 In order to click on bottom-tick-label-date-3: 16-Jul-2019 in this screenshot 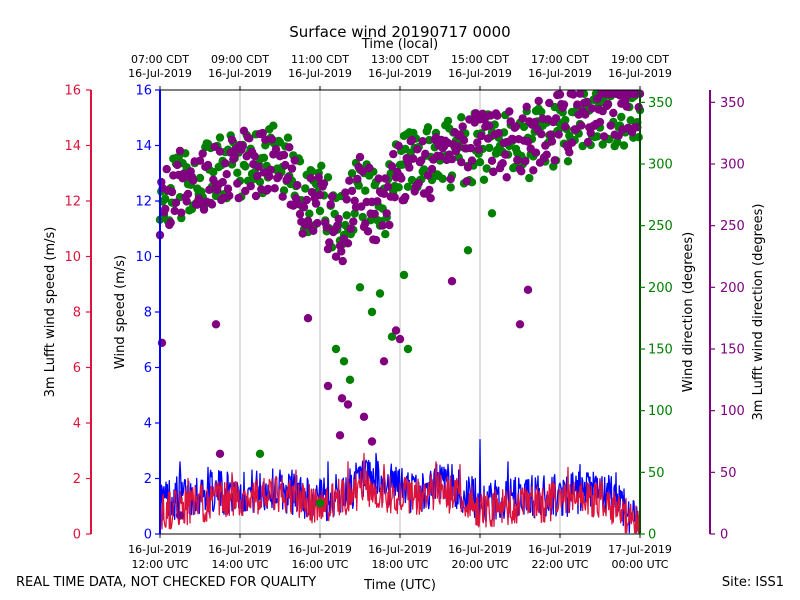, I will do `click(400, 549)`.